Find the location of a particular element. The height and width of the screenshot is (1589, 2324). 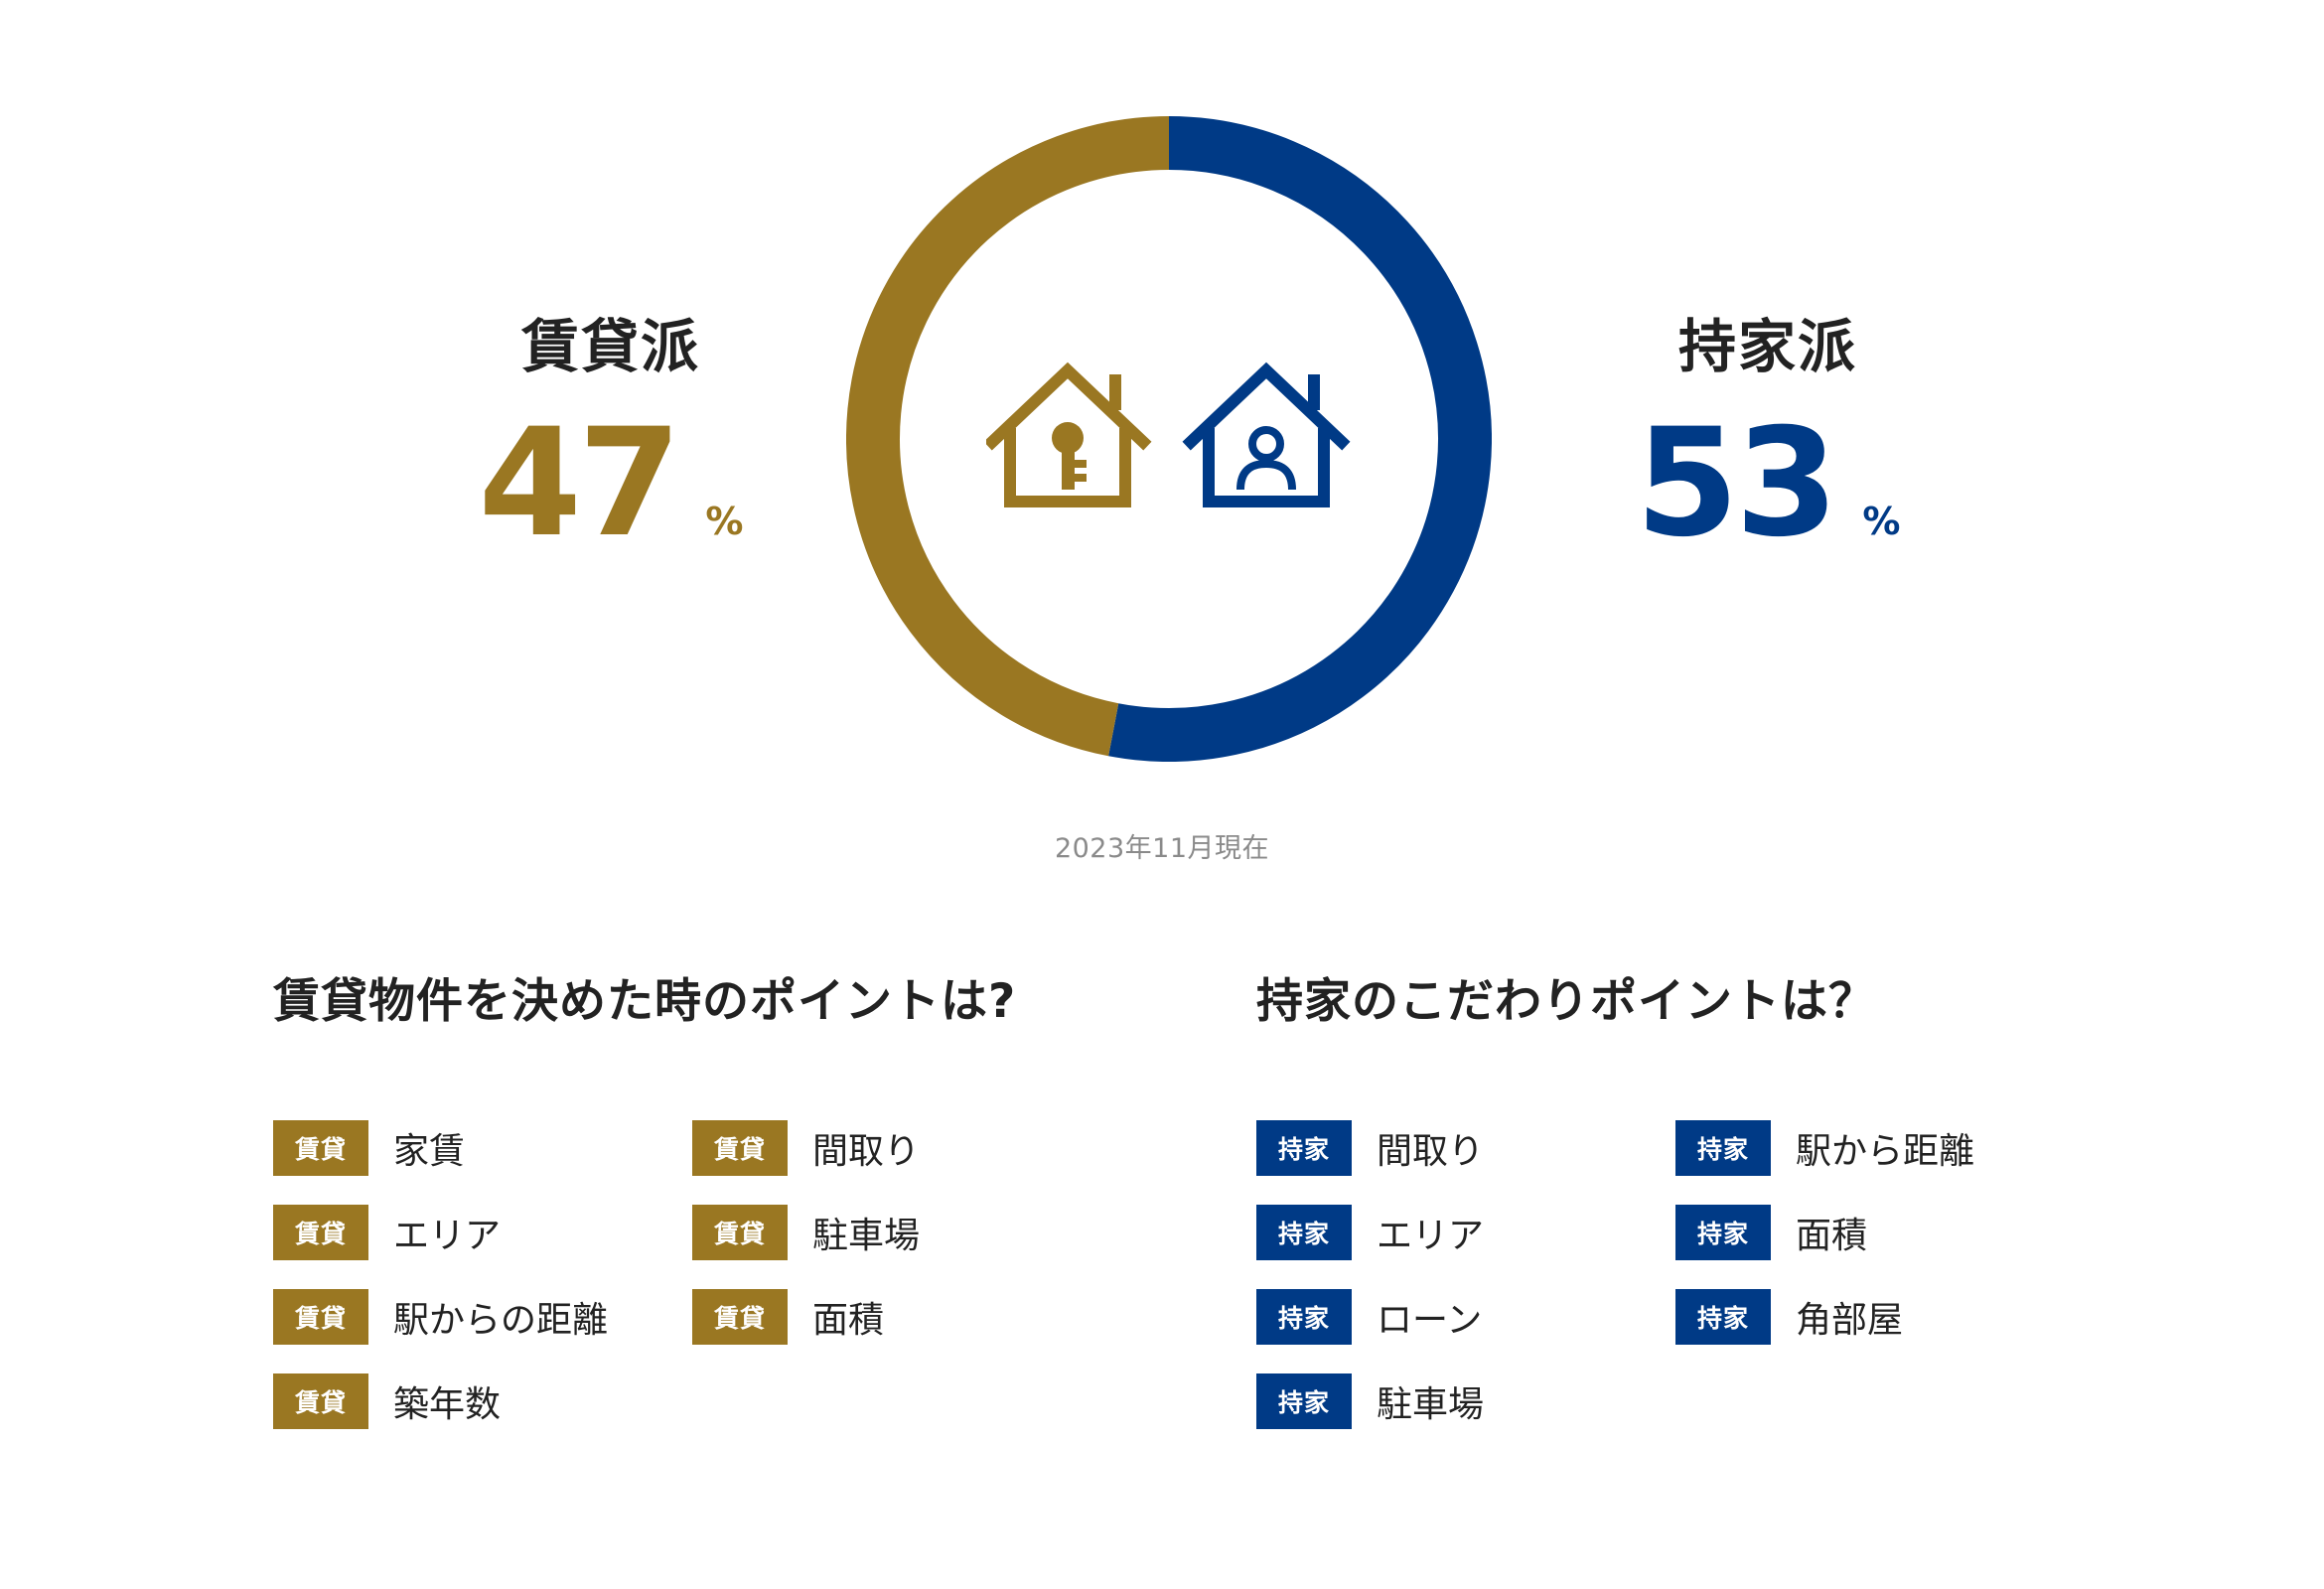

rent-label: 賃貸派 is located at coordinates (610, 346).